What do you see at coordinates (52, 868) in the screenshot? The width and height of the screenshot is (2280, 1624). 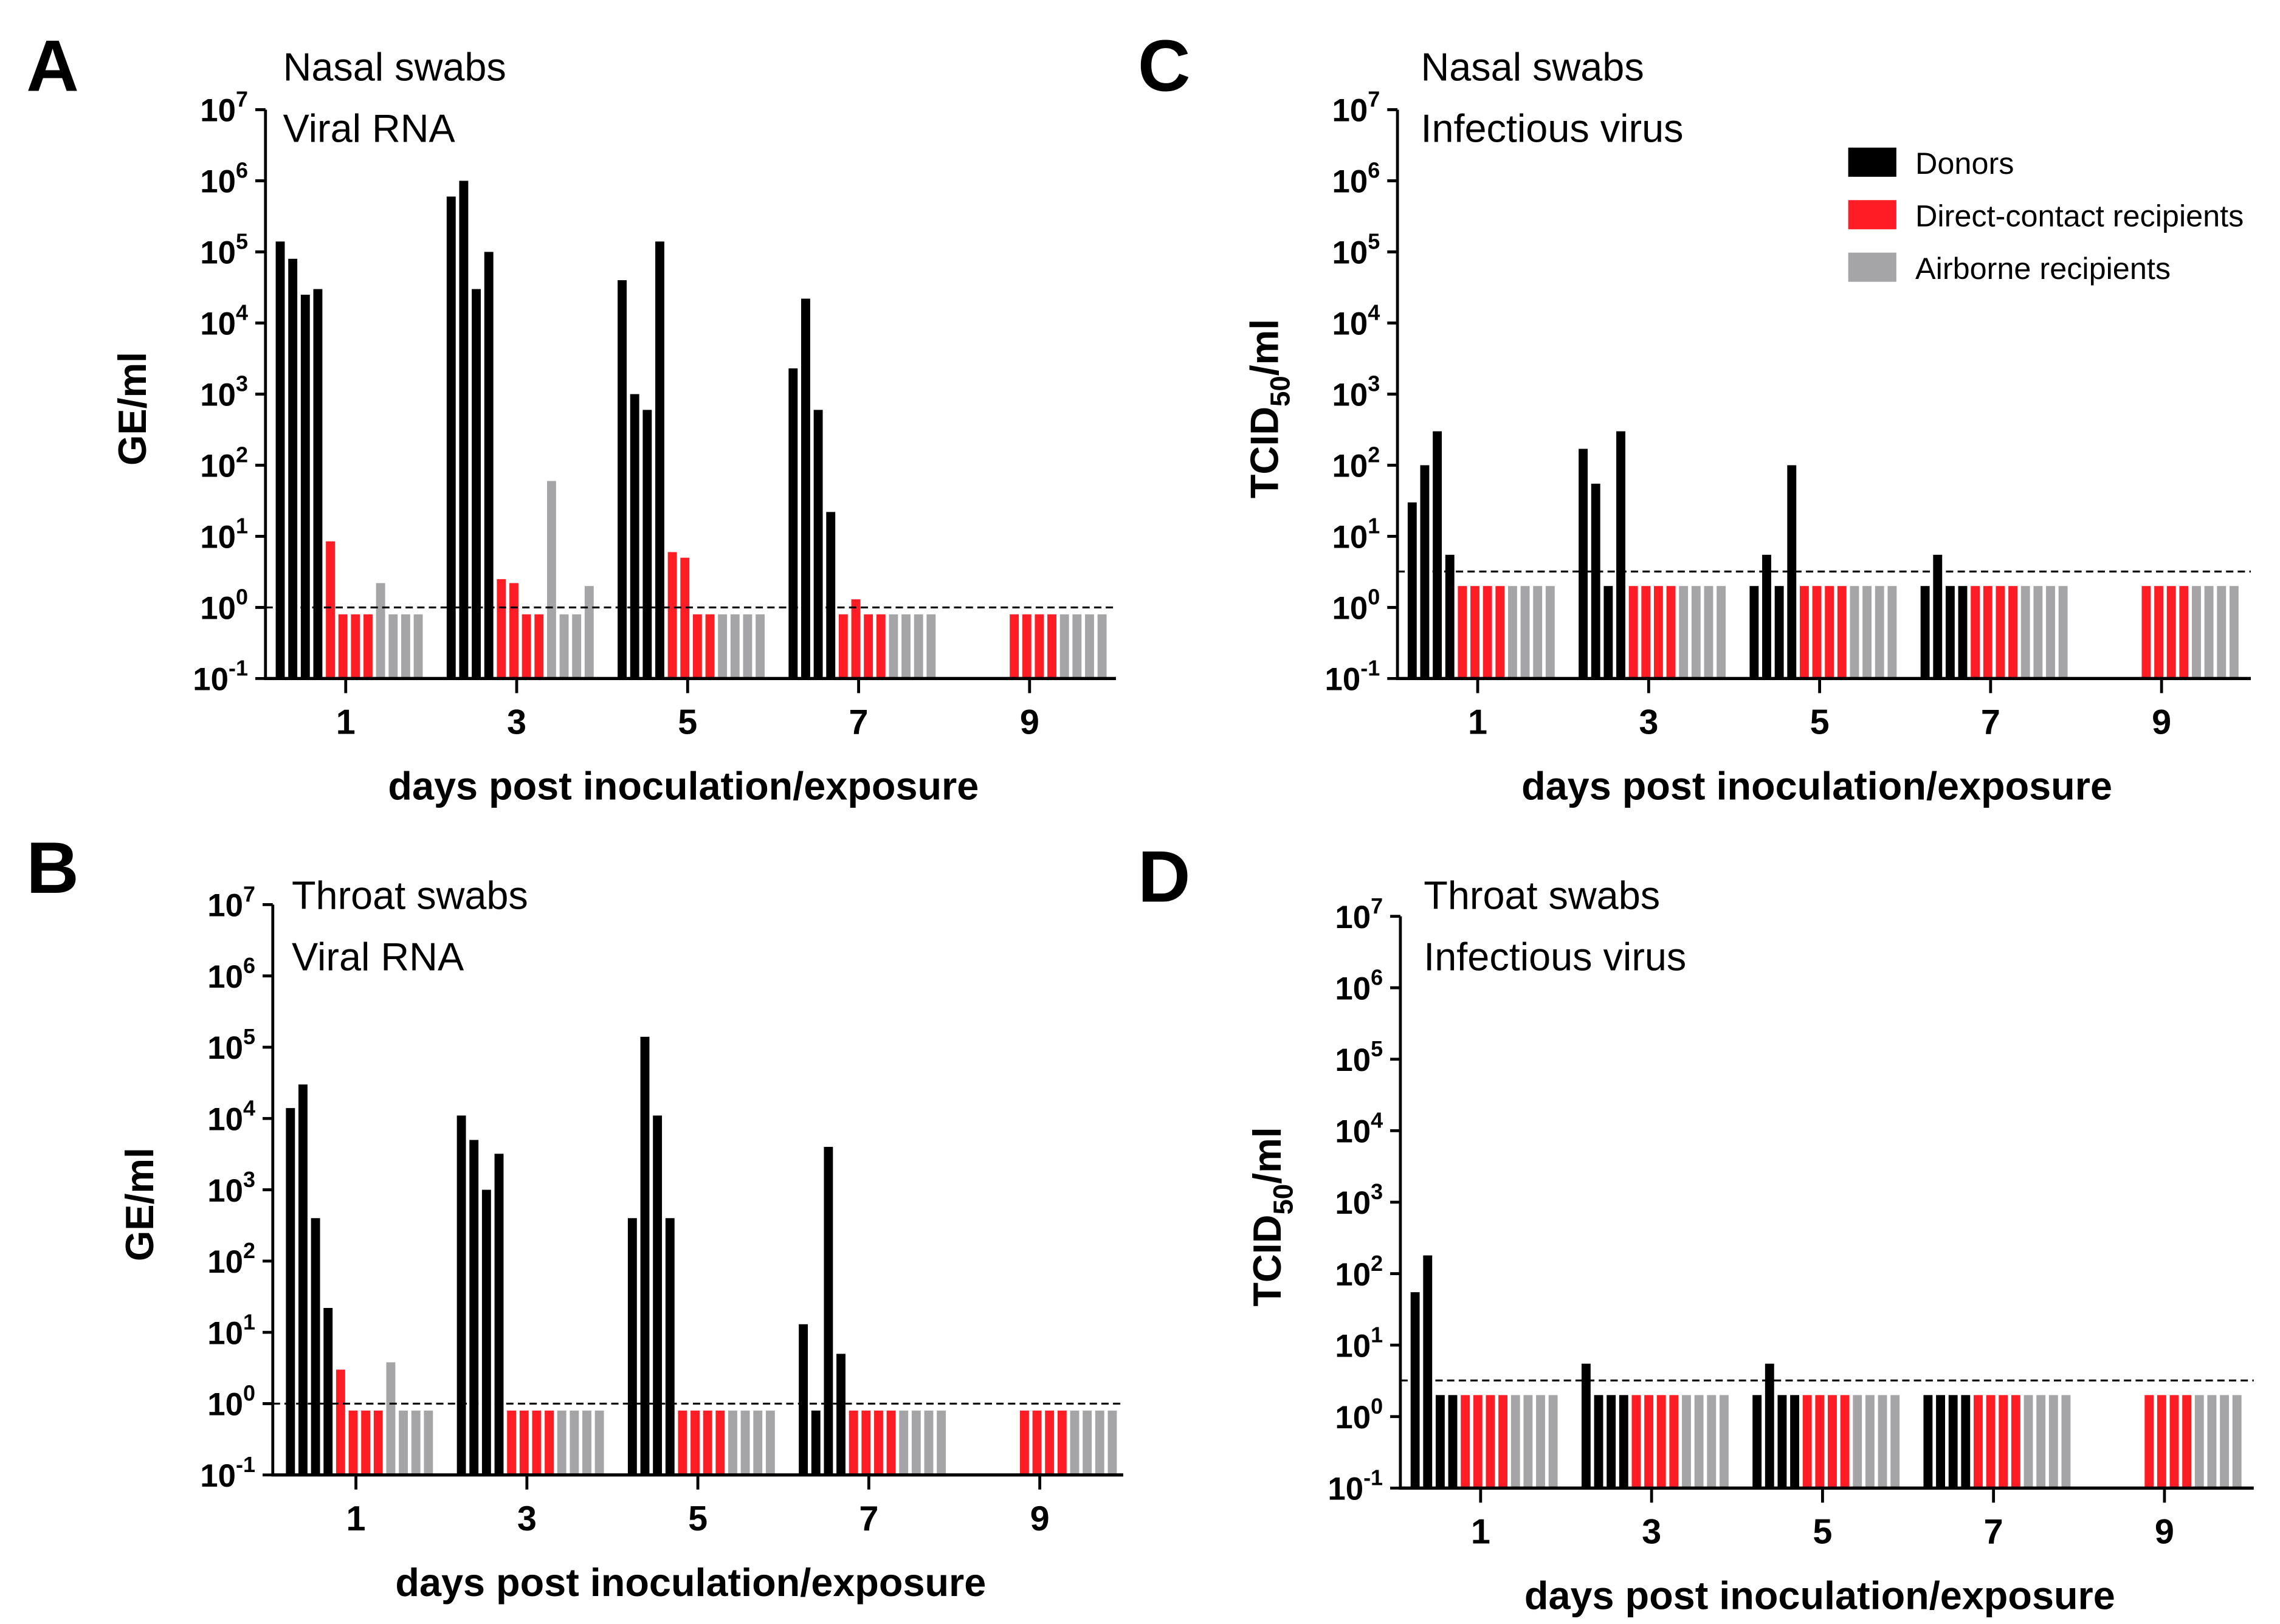 I see `panel-letter: B` at bounding box center [52, 868].